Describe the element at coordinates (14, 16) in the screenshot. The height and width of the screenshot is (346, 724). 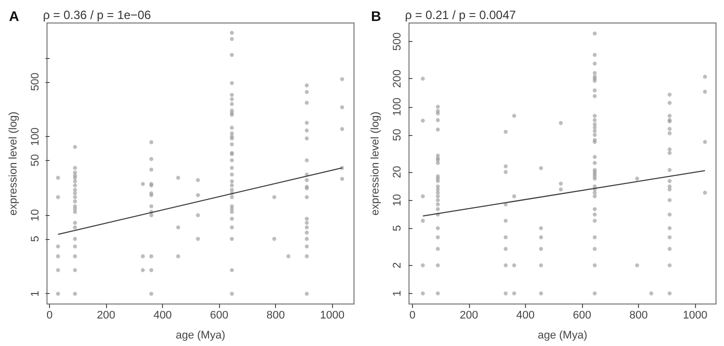
I see `text: A` at that location.